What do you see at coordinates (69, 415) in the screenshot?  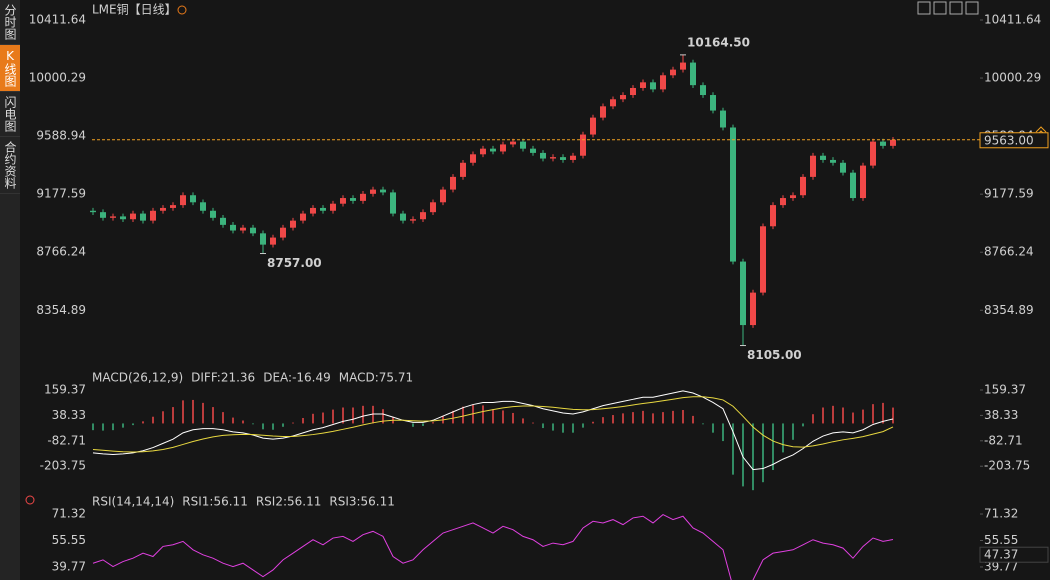 I see `y-tick-label: 38.33` at bounding box center [69, 415].